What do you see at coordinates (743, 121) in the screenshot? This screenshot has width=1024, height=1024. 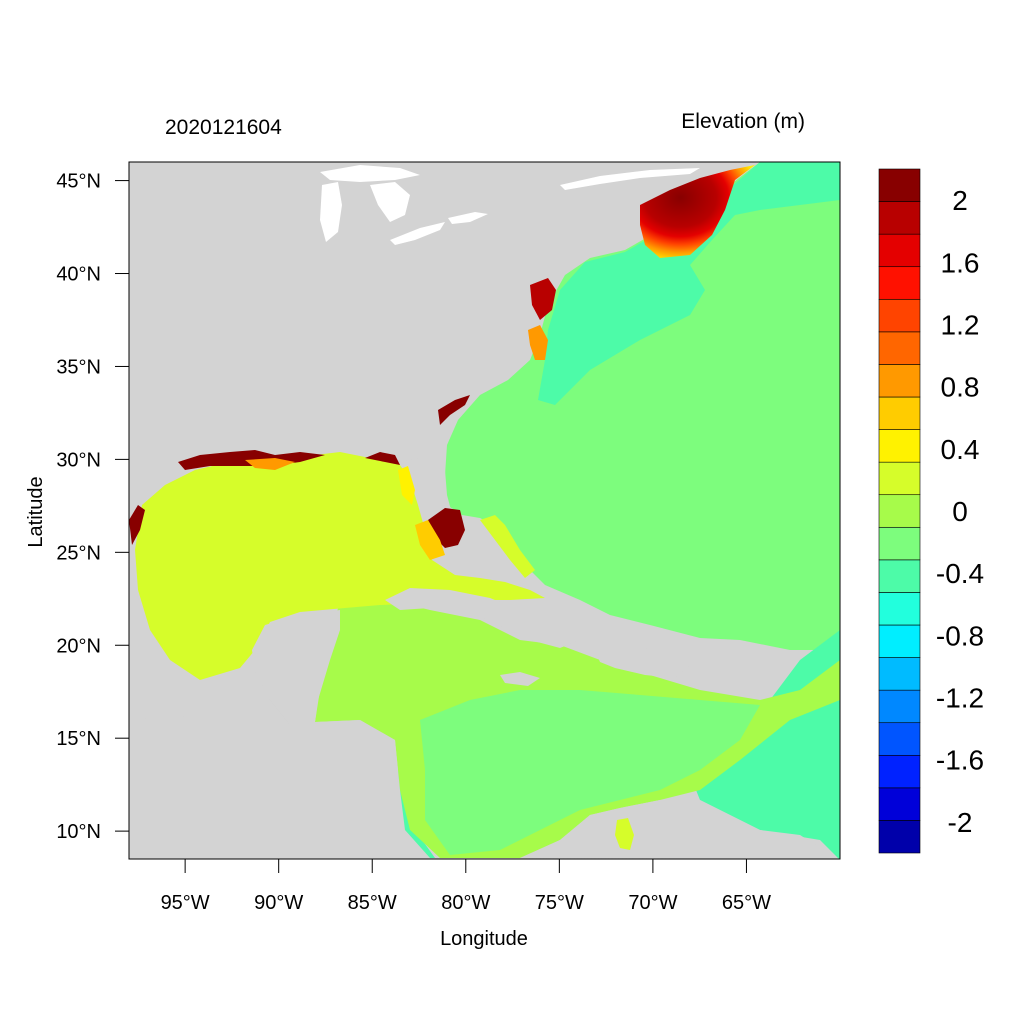 I see `map-variable-title: Elevation (m)` at bounding box center [743, 121].